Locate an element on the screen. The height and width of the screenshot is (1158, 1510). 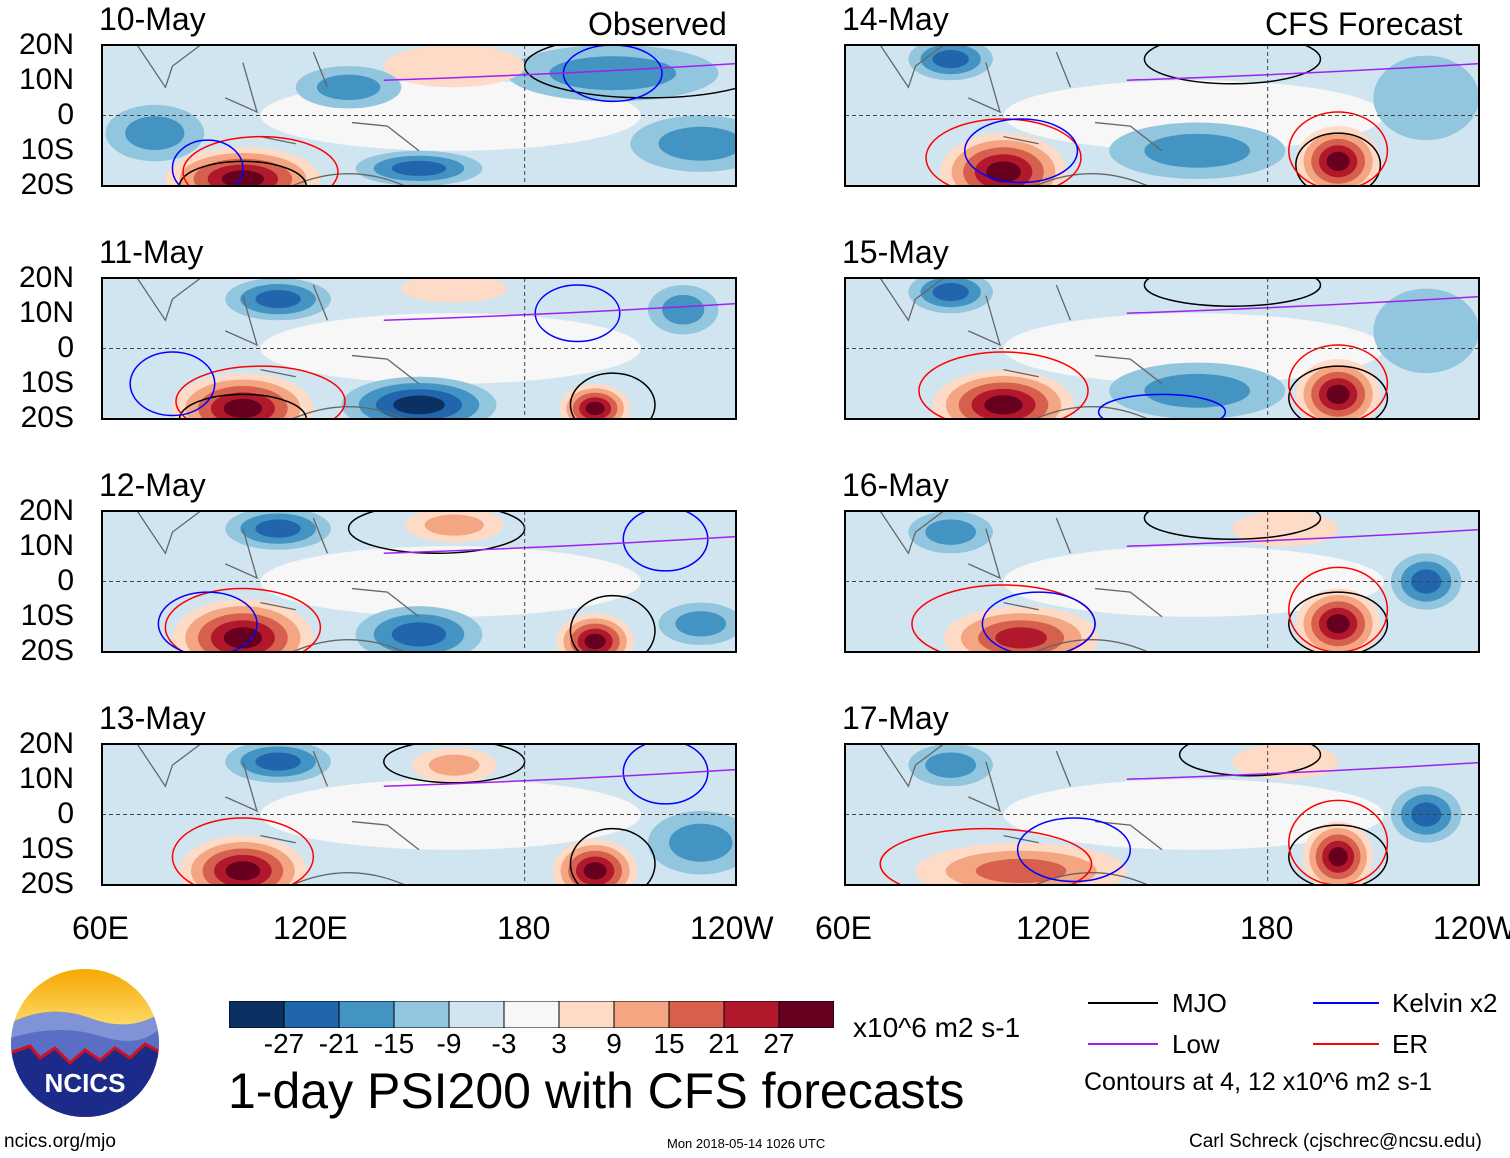
colorbar-tick: -3 is located at coordinates (504, 1043).